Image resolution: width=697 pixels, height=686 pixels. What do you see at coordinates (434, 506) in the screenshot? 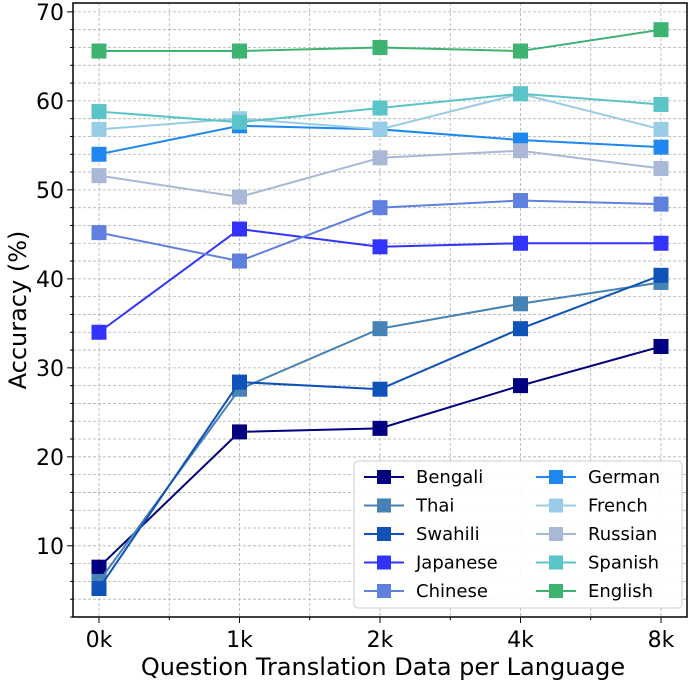
I see `legend-label: Thai` at bounding box center [434, 506].